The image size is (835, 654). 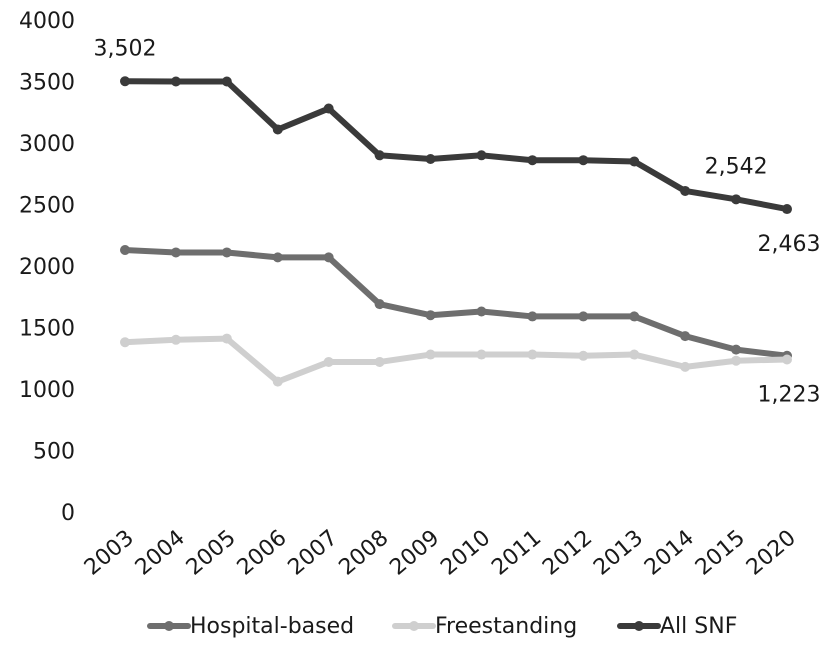 I want to click on x-tick-label: 2008, so click(x=364, y=552).